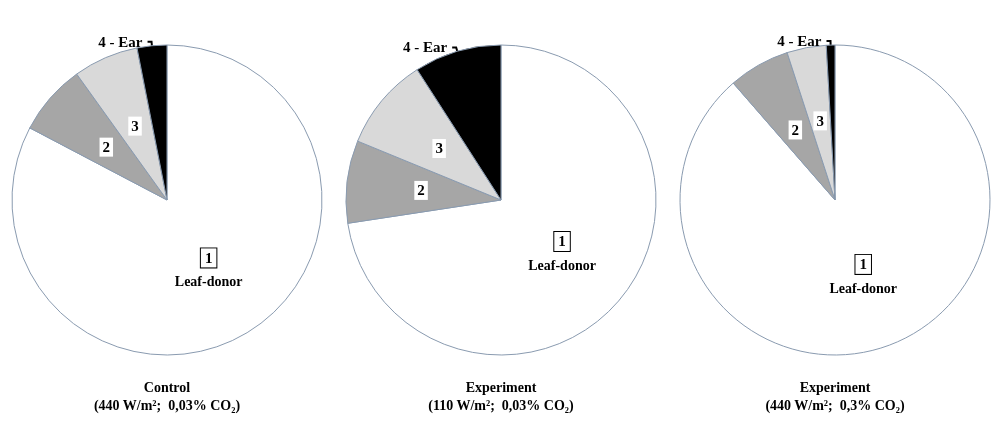  Describe the element at coordinates (501, 405) in the screenshot. I see `text: (110 W/m²; 0,03% CO₂)` at that location.